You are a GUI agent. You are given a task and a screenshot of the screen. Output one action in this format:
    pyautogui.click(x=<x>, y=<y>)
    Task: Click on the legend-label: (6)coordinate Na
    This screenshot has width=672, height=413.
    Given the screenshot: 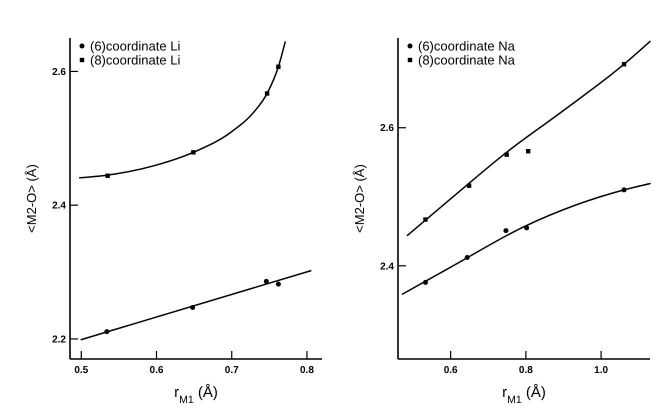 What is the action you would take?
    pyautogui.click(x=467, y=46)
    